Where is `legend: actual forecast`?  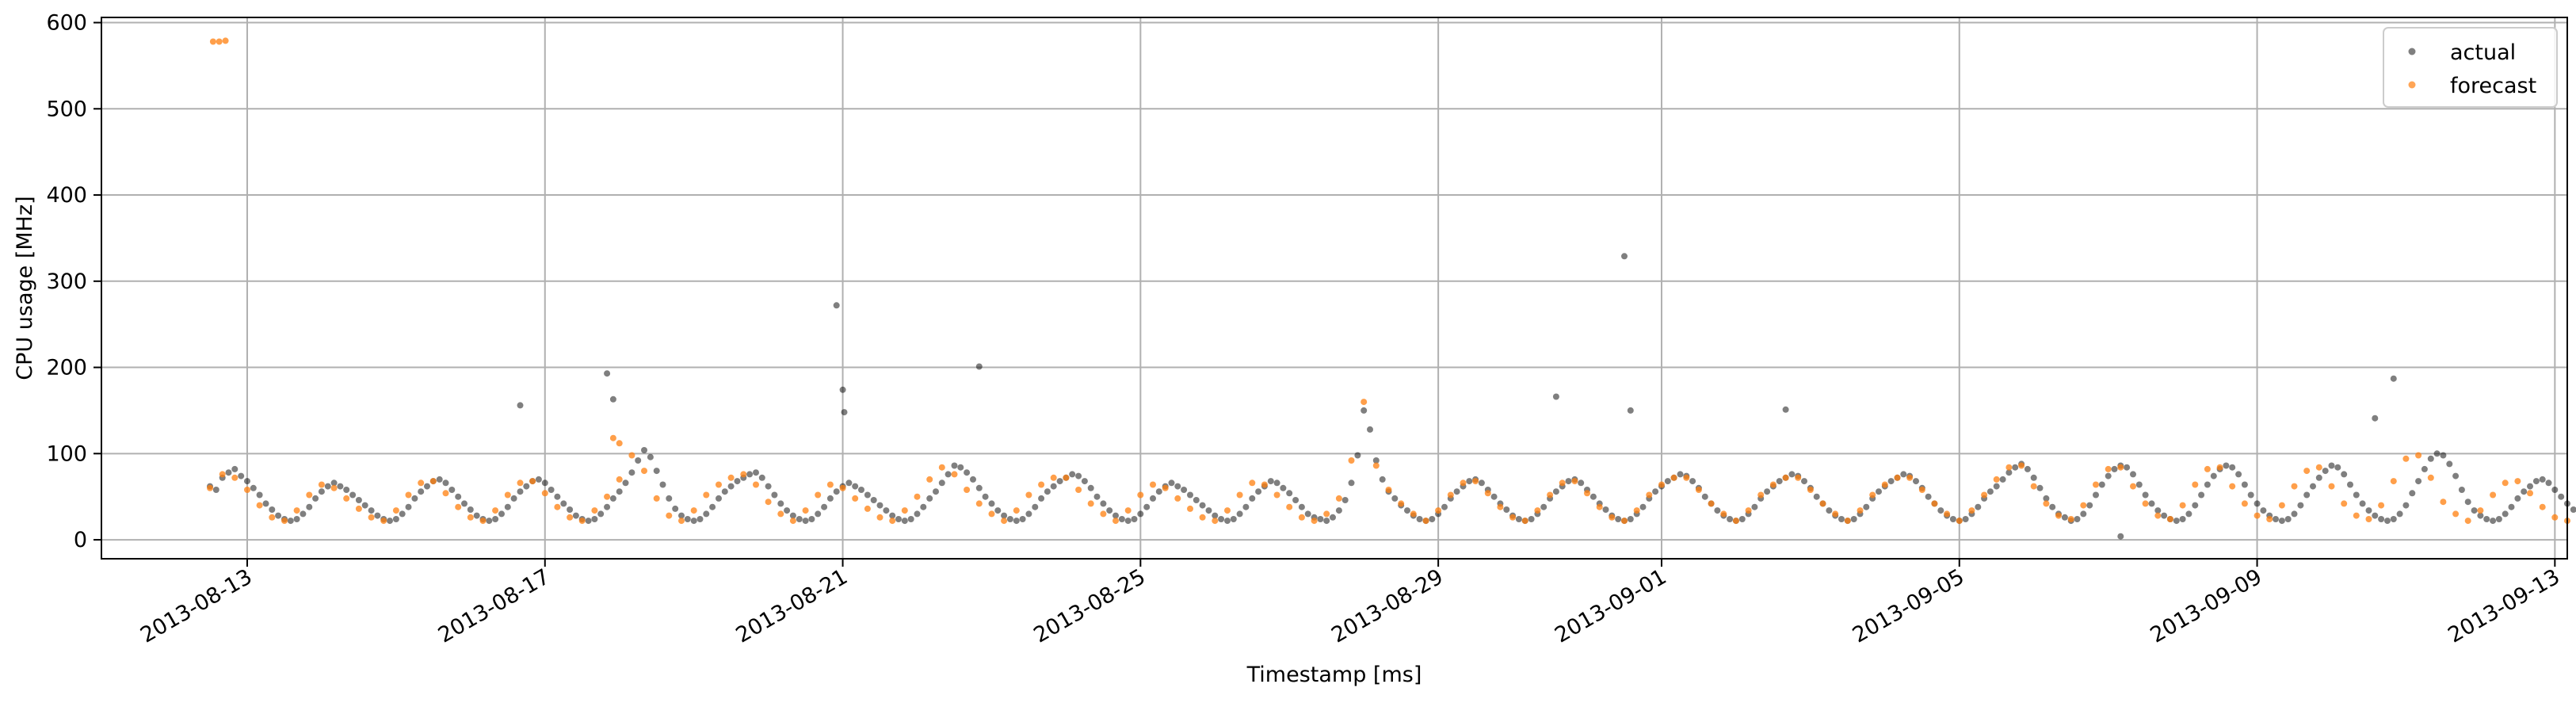
legend: actual forecast is located at coordinates (2470, 67).